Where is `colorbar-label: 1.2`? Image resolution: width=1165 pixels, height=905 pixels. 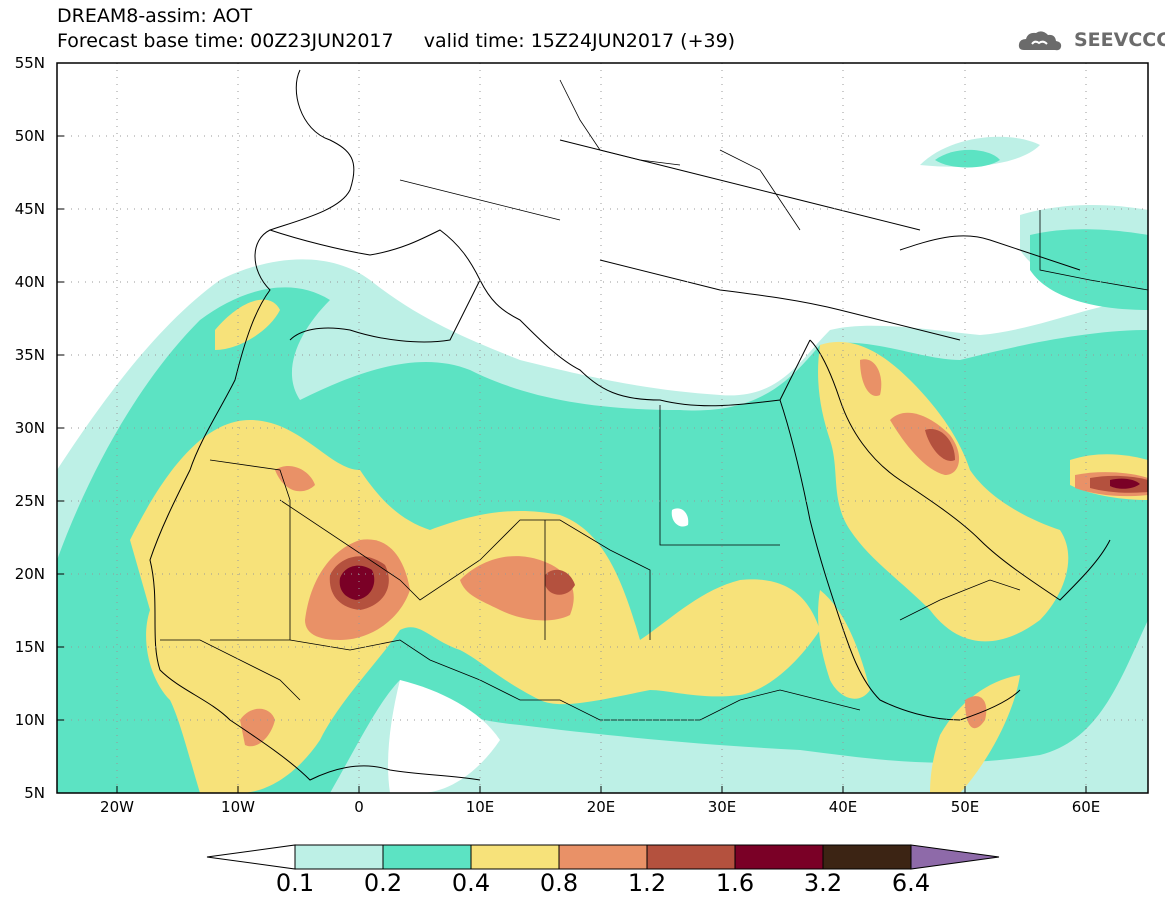 colorbar-label: 1.2 is located at coordinates (647, 883).